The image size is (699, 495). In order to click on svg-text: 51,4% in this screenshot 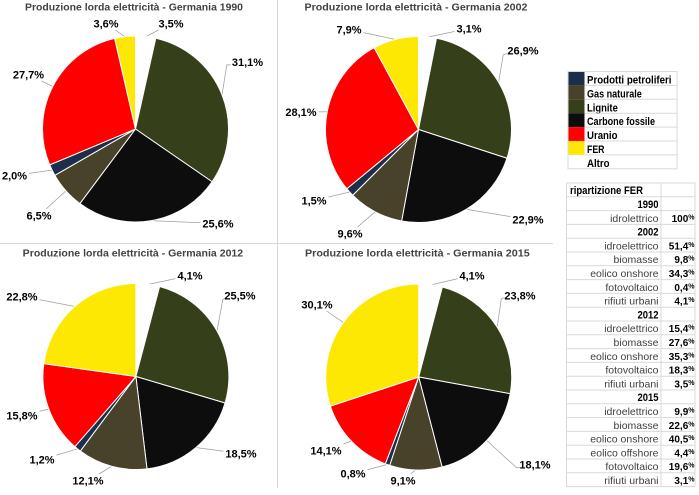, I will do `click(682, 246)`.